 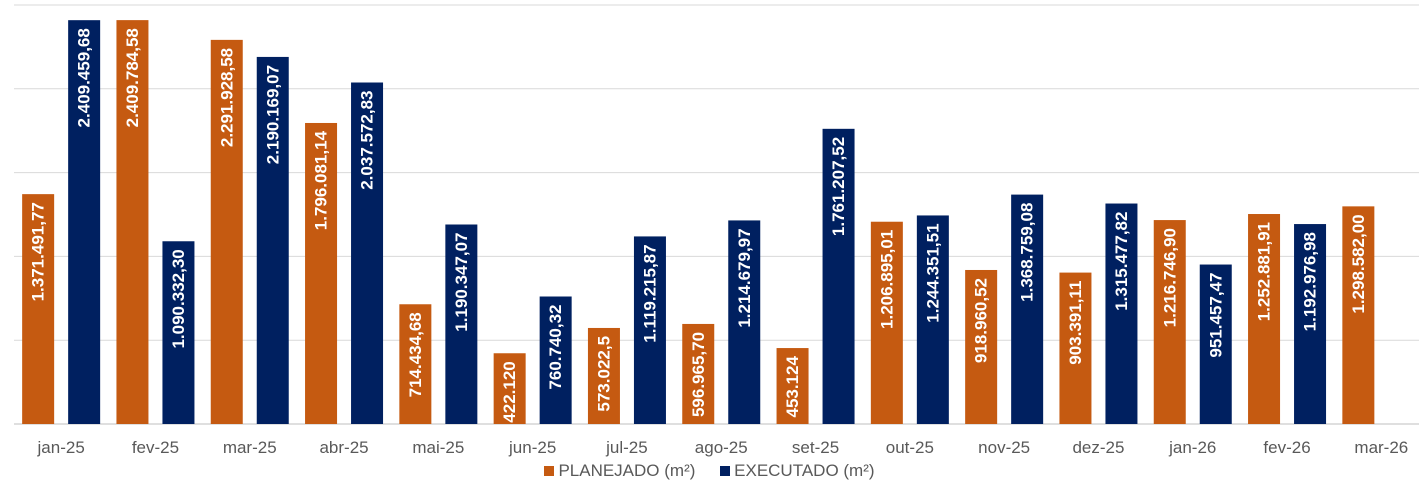 I want to click on data-label: 1.761.207,52, so click(x=838, y=186).